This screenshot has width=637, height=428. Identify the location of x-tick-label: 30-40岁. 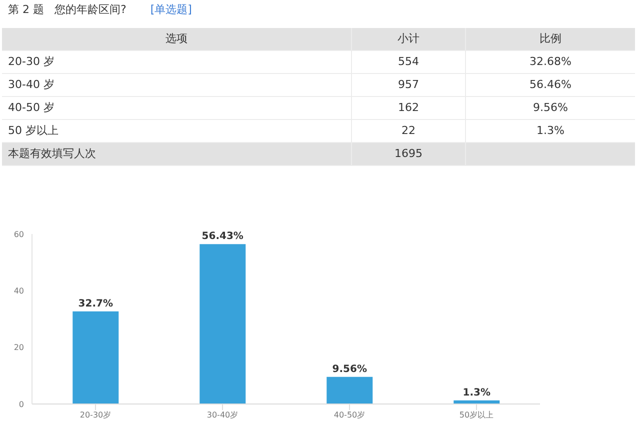
(222, 415).